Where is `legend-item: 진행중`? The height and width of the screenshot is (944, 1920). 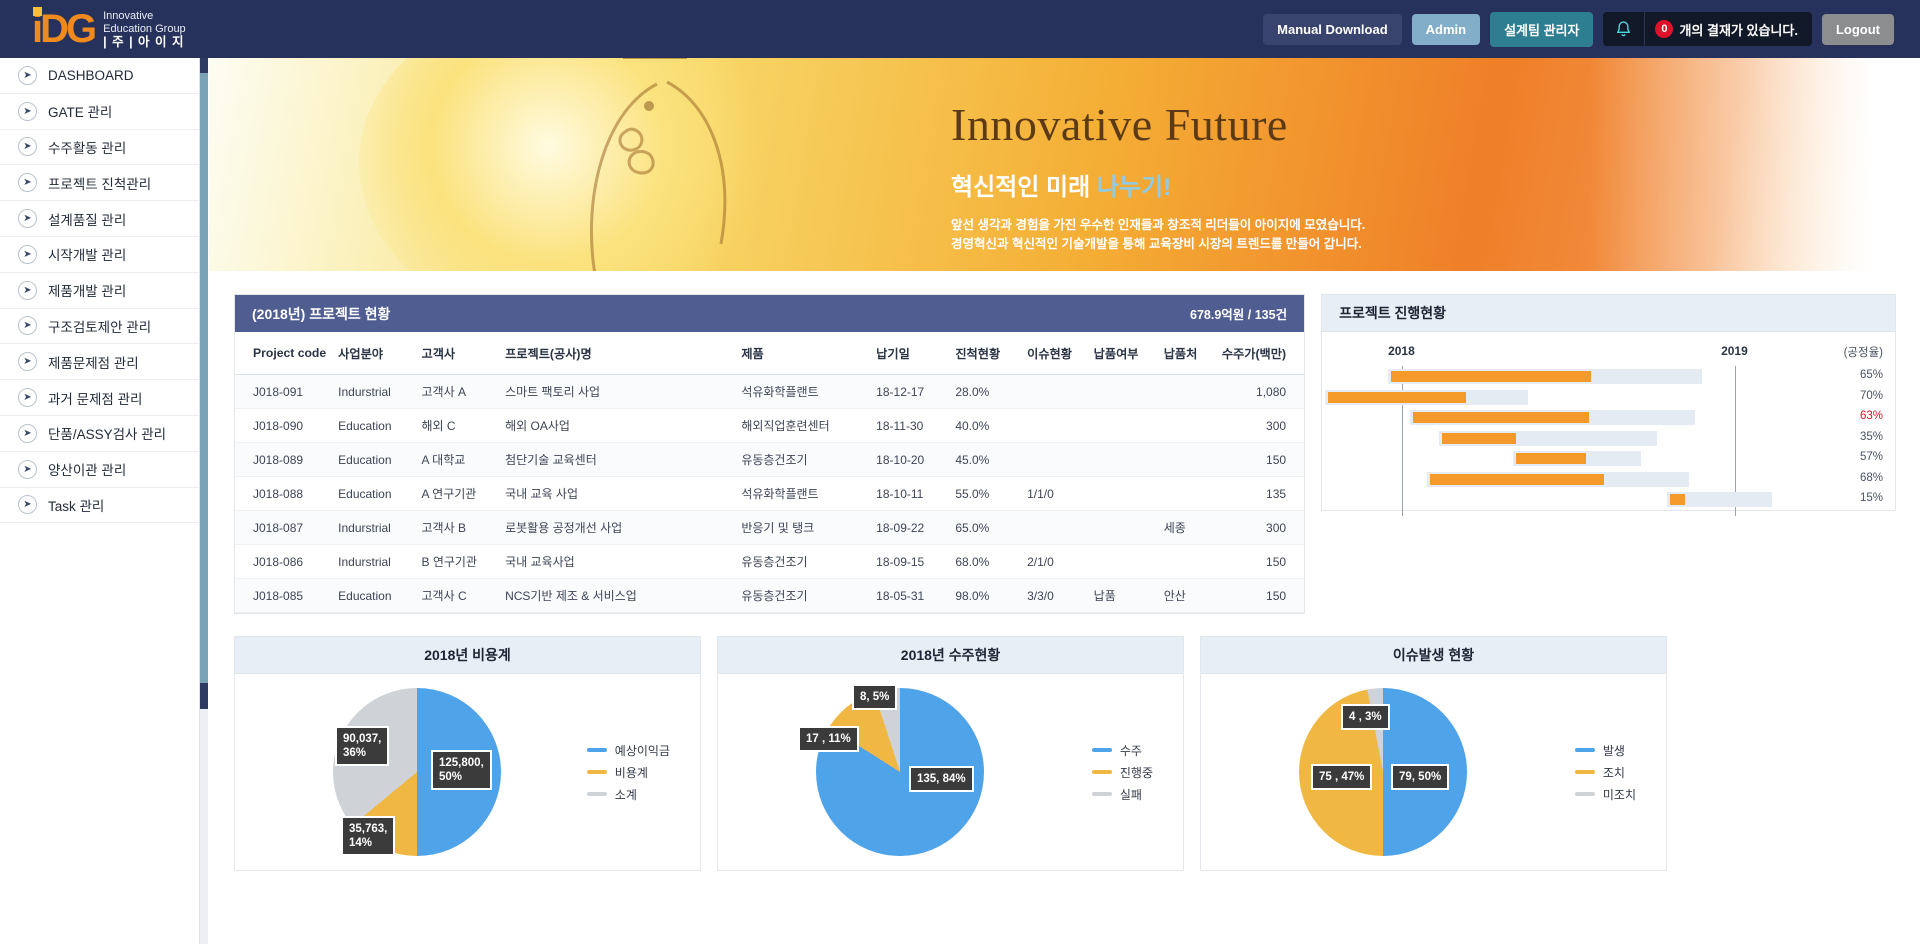
legend-item: 진행중 is located at coordinates (1122, 772).